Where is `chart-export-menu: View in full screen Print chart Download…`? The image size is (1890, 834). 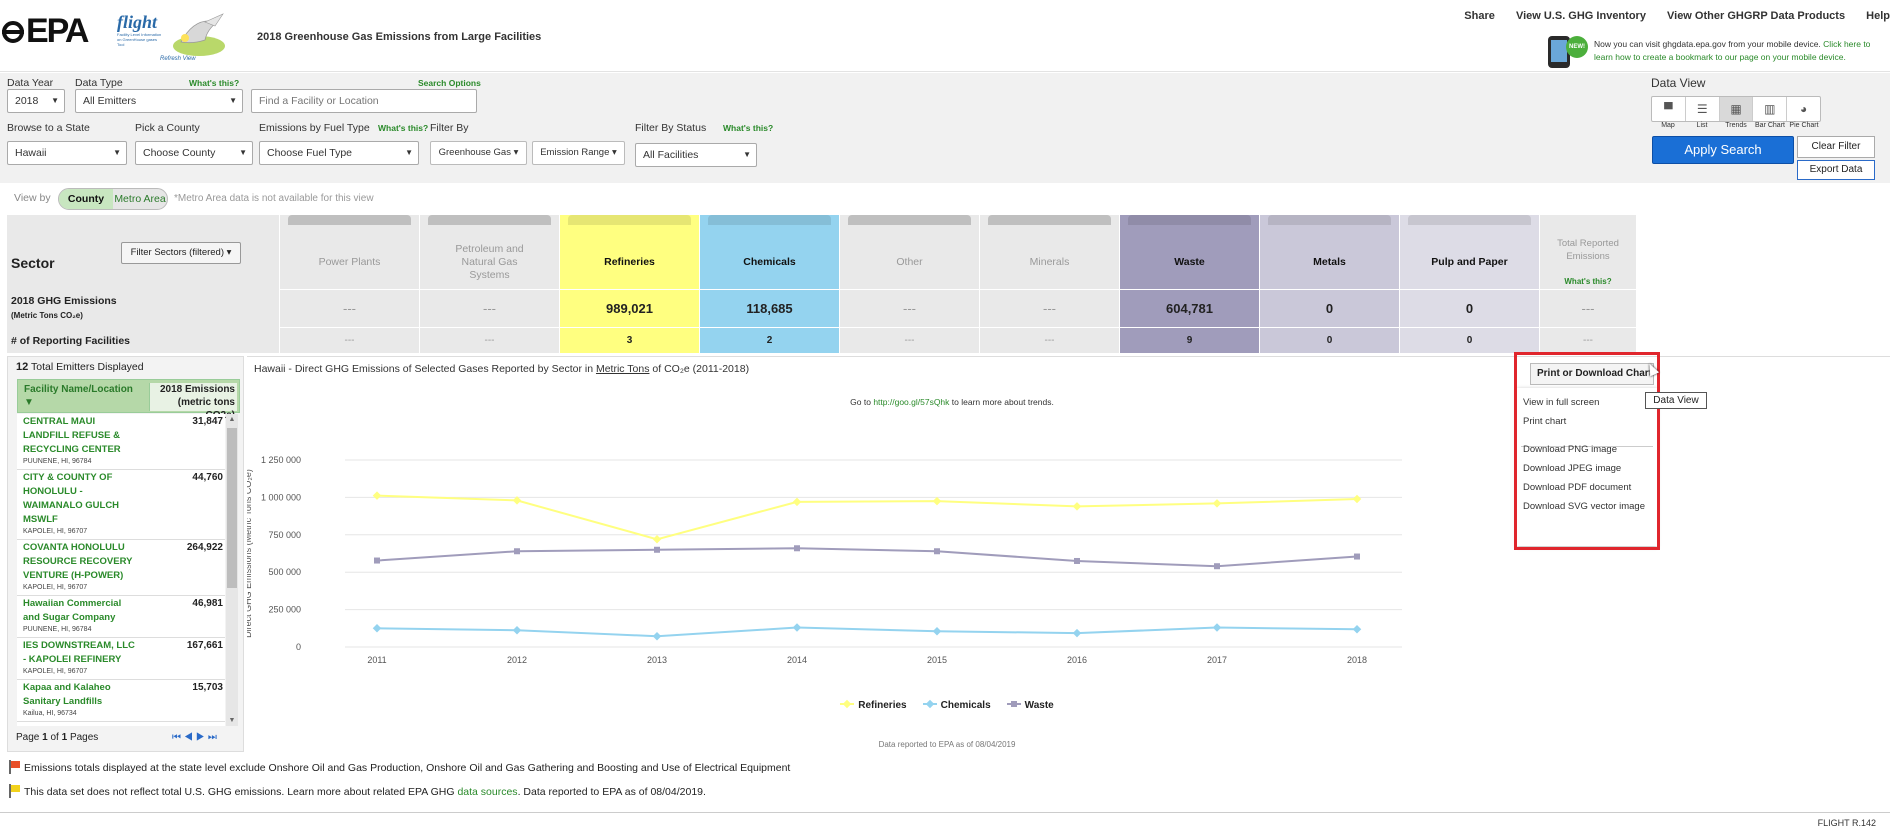 chart-export-menu: View in full screen Print chart Download… is located at coordinates (1587, 467).